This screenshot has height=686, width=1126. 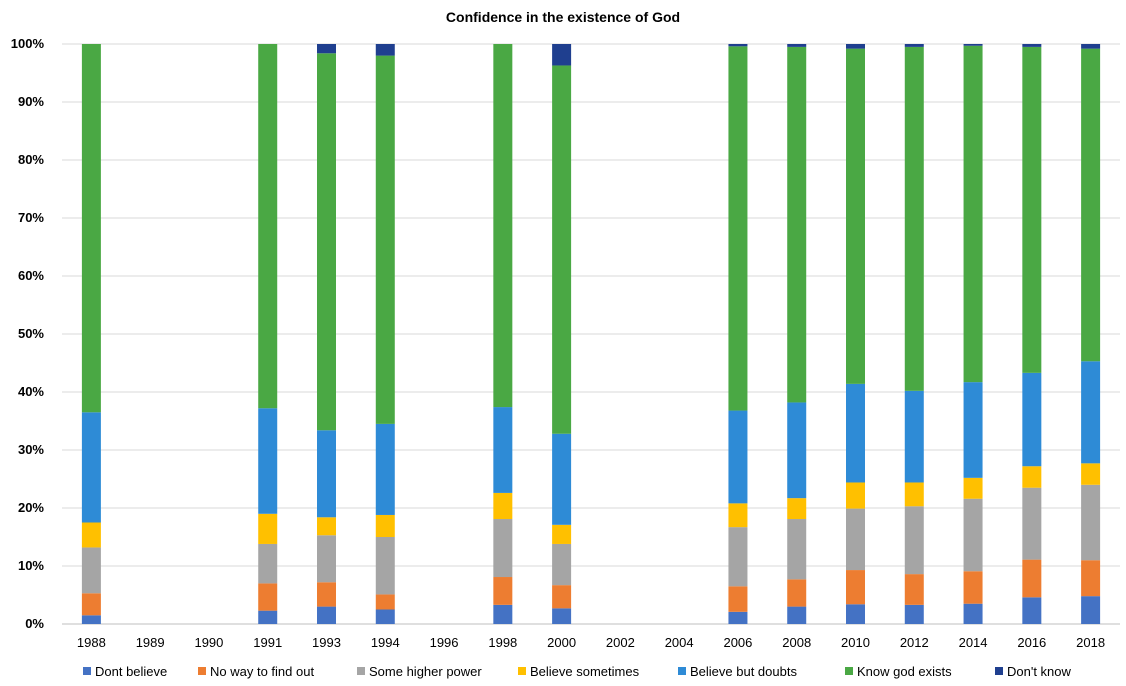 What do you see at coordinates (208, 642) in the screenshot?
I see `x-tick-label: 1990` at bounding box center [208, 642].